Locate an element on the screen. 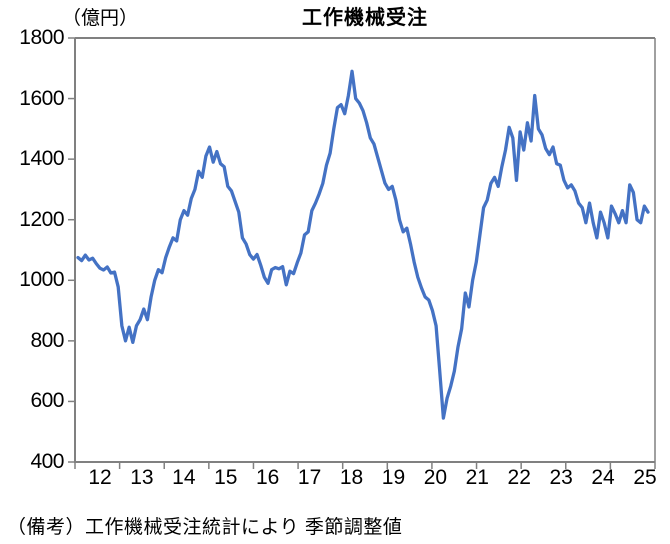  source-note: （備考）工作機械受注統計により 季節調整値 is located at coordinates (205, 527).